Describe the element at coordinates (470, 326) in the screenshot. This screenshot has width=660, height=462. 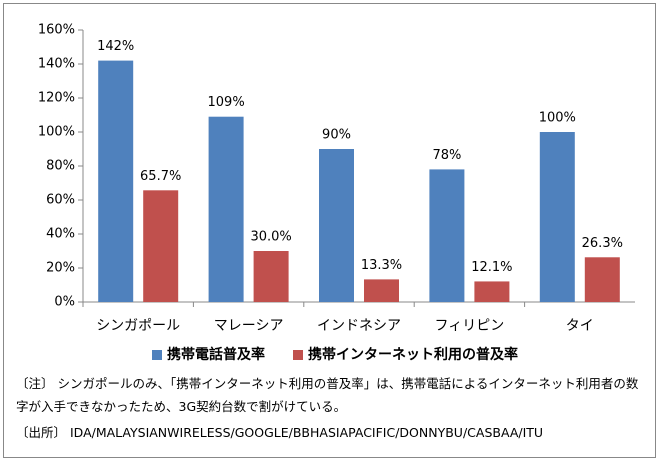
I see `x-tick-label: フィリピン` at that location.